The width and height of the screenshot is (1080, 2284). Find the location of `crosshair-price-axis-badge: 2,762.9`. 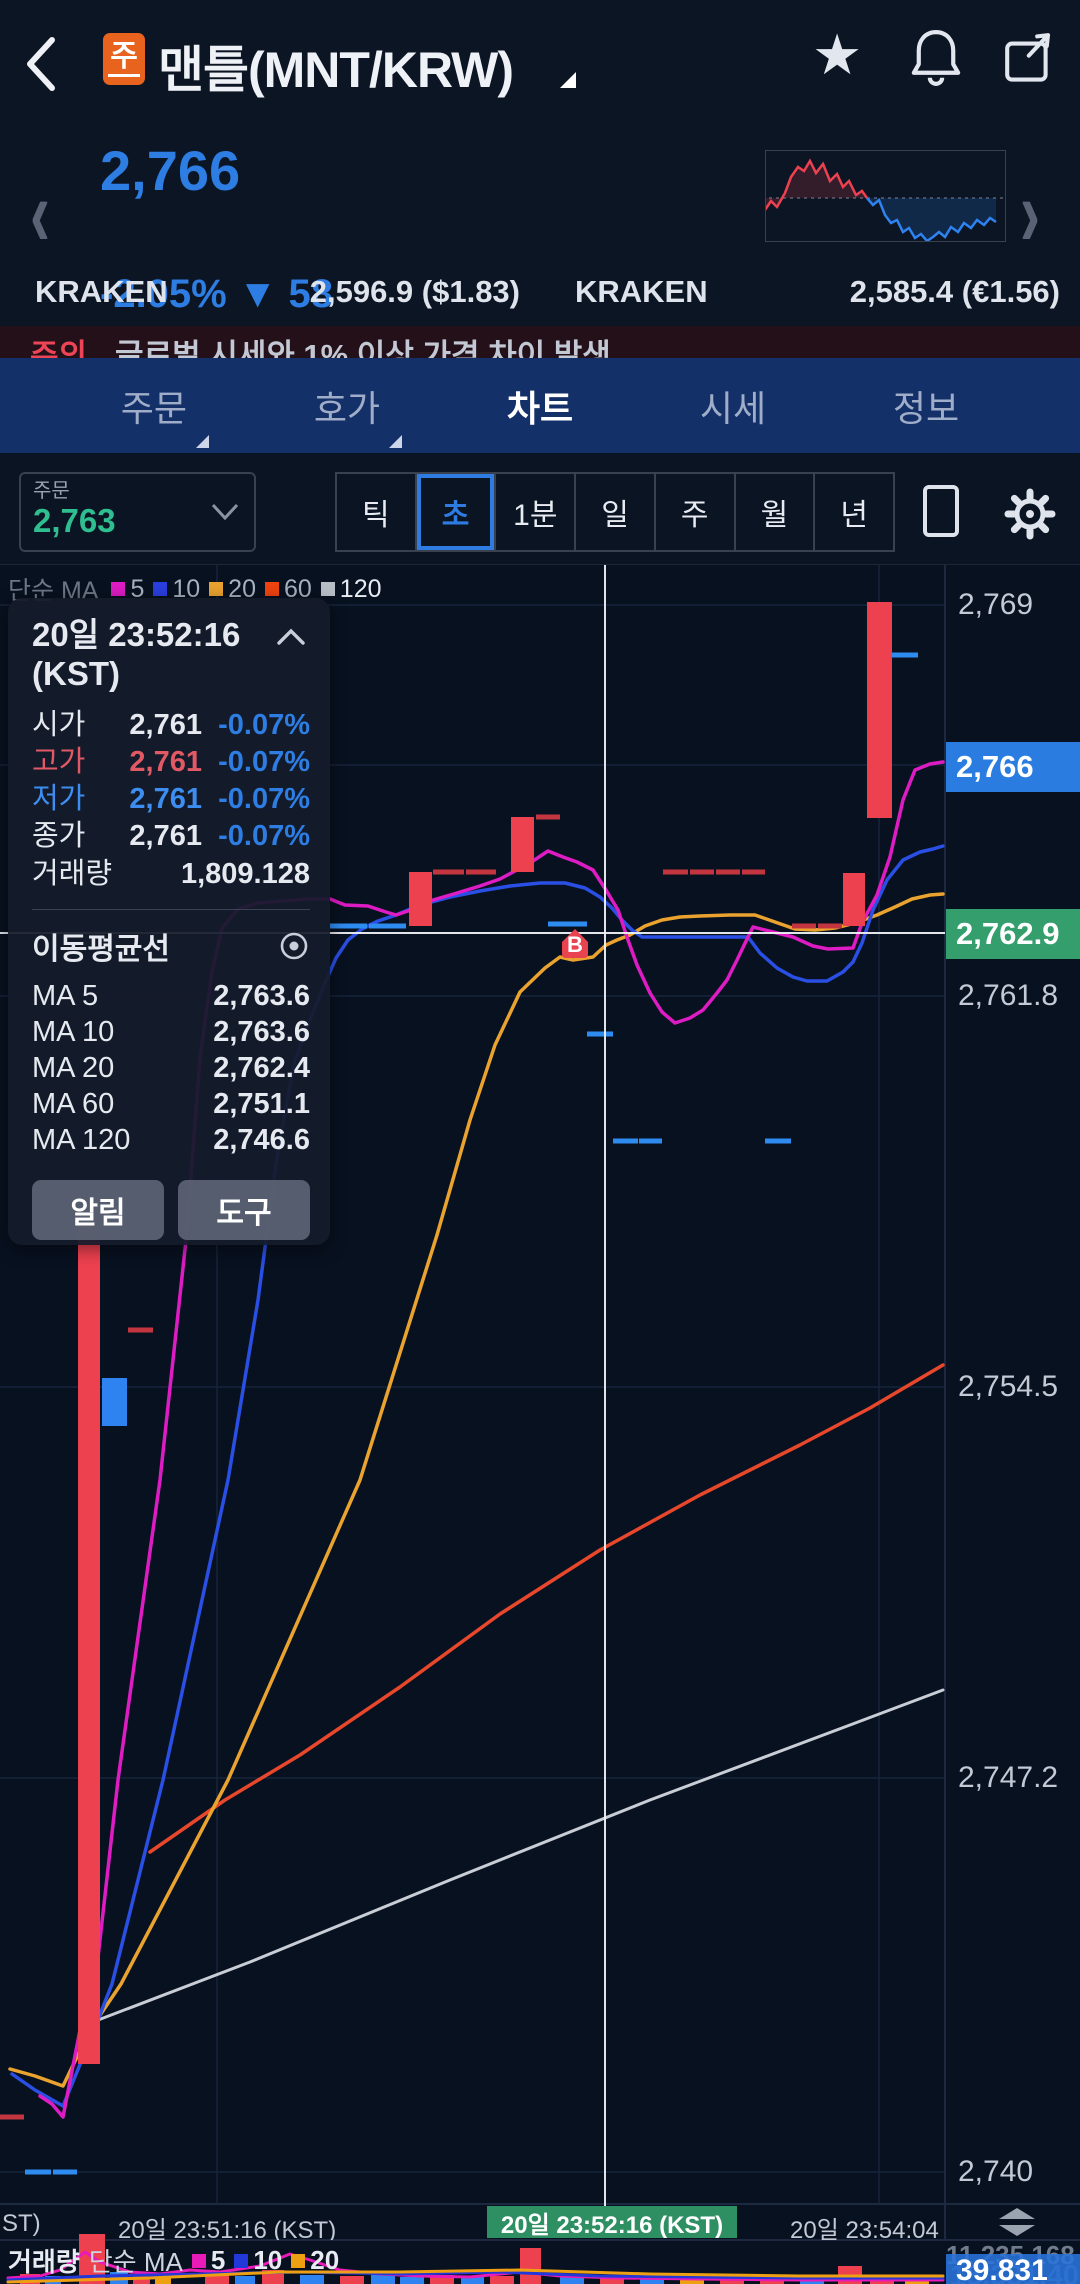

crosshair-price-axis-badge: 2,762.9 is located at coordinates (1013, 934).